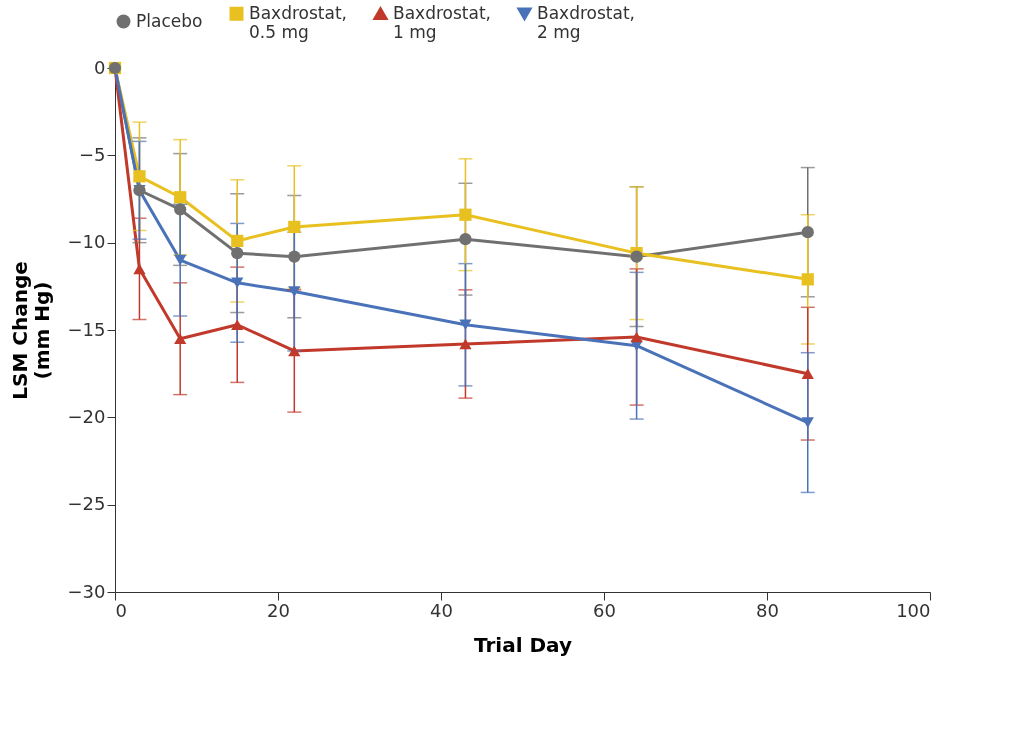 Image resolution: width=1036 pixels, height=731 pixels. Describe the element at coordinates (86, 591) in the screenshot. I see `y-tick-label: −30` at that location.